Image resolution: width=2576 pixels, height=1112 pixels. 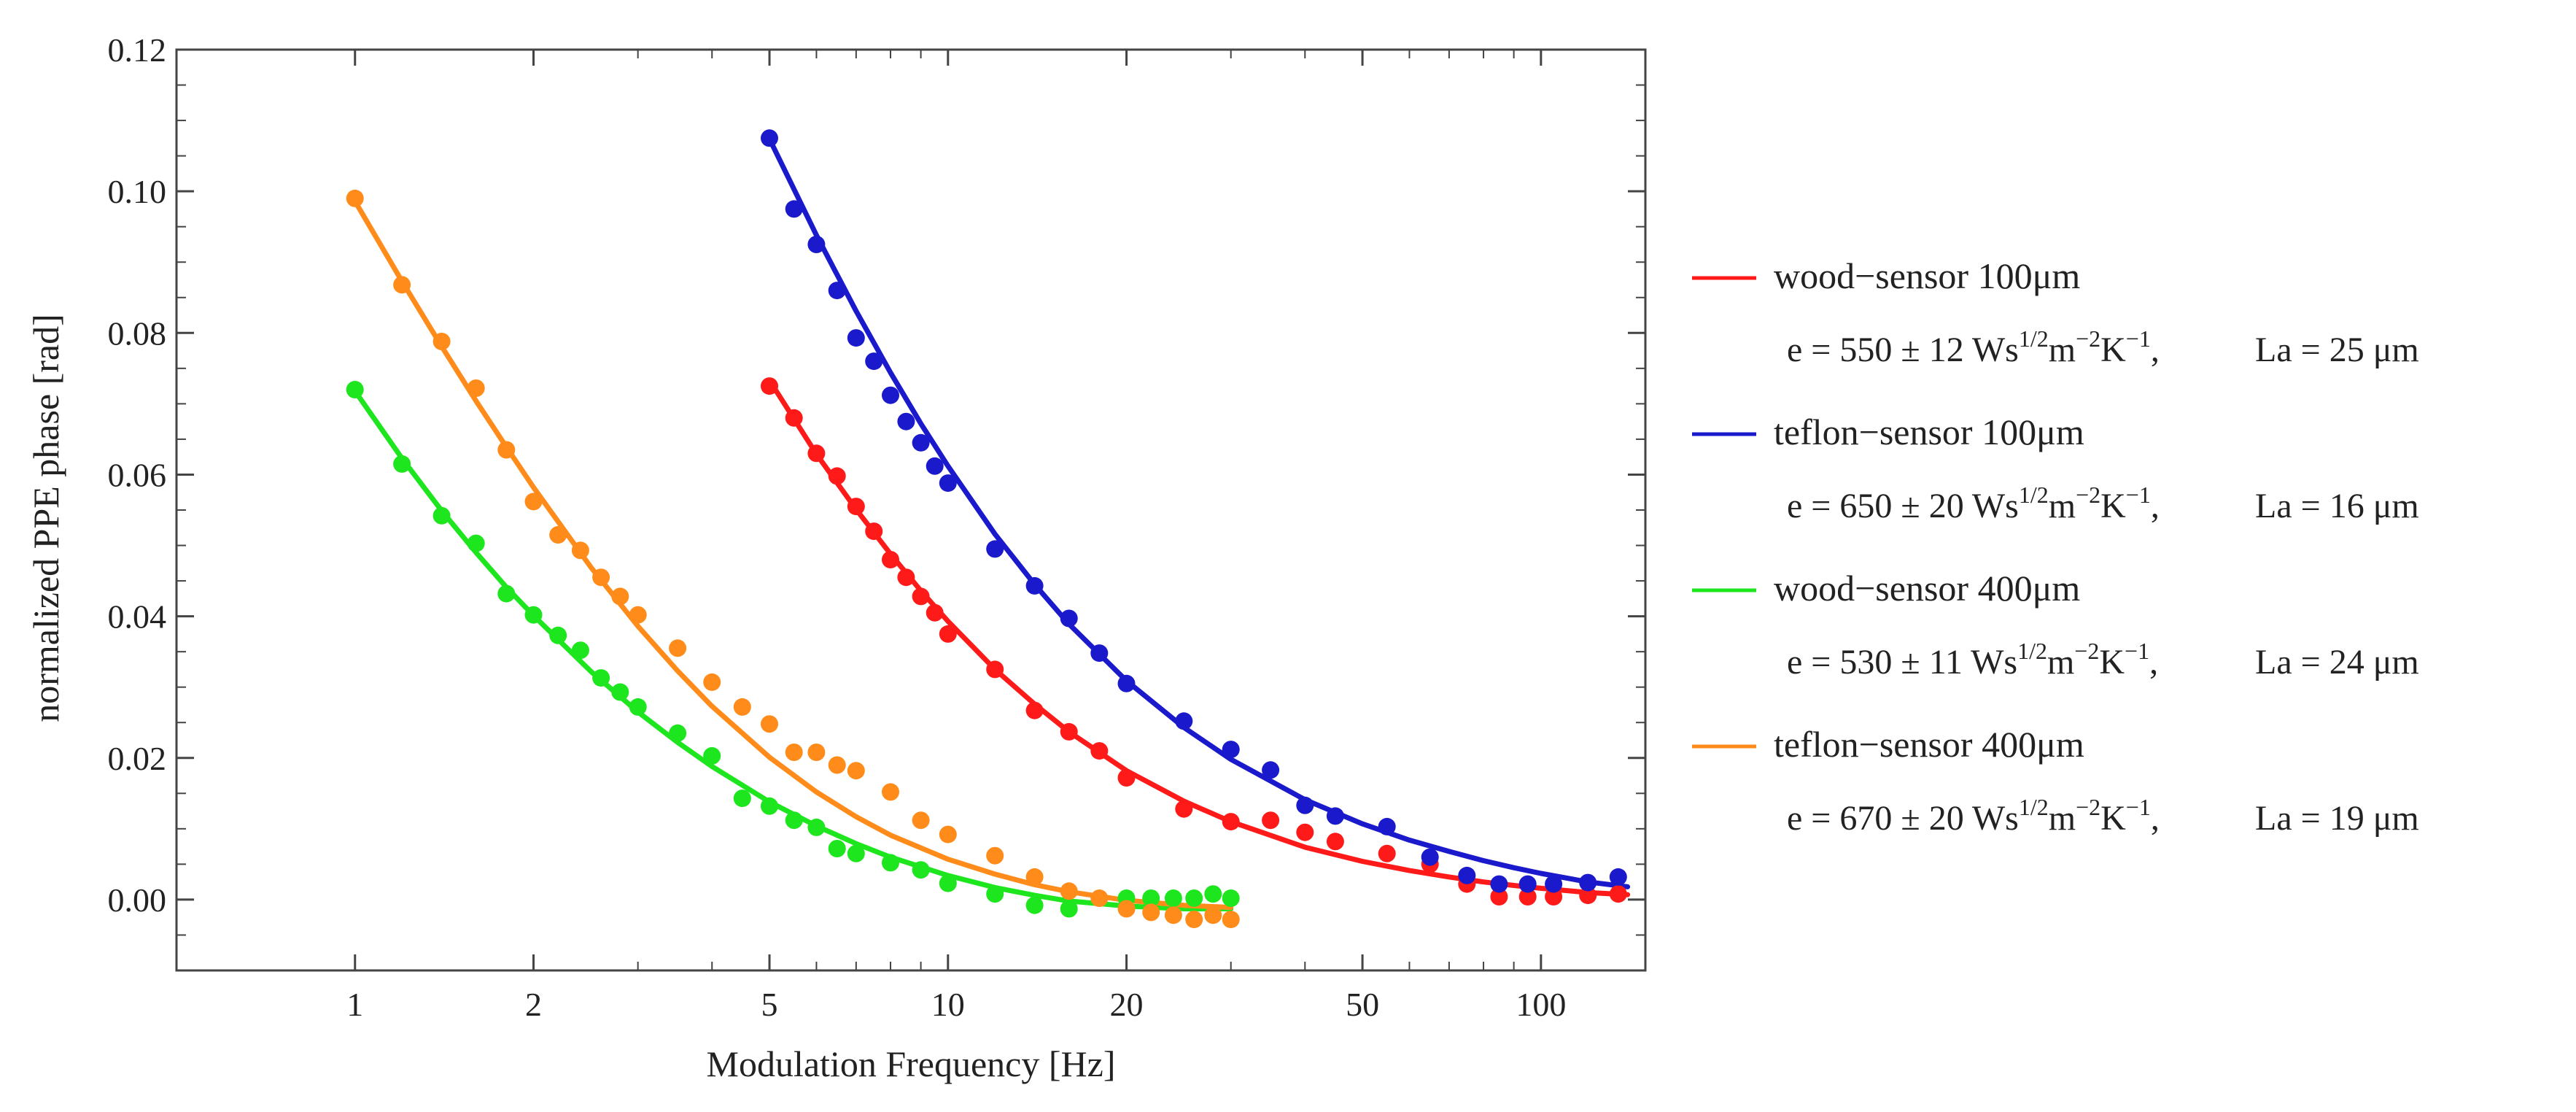 What do you see at coordinates (1927, 275) in the screenshot?
I see `legend-label: wood−sensor 100μm` at bounding box center [1927, 275].